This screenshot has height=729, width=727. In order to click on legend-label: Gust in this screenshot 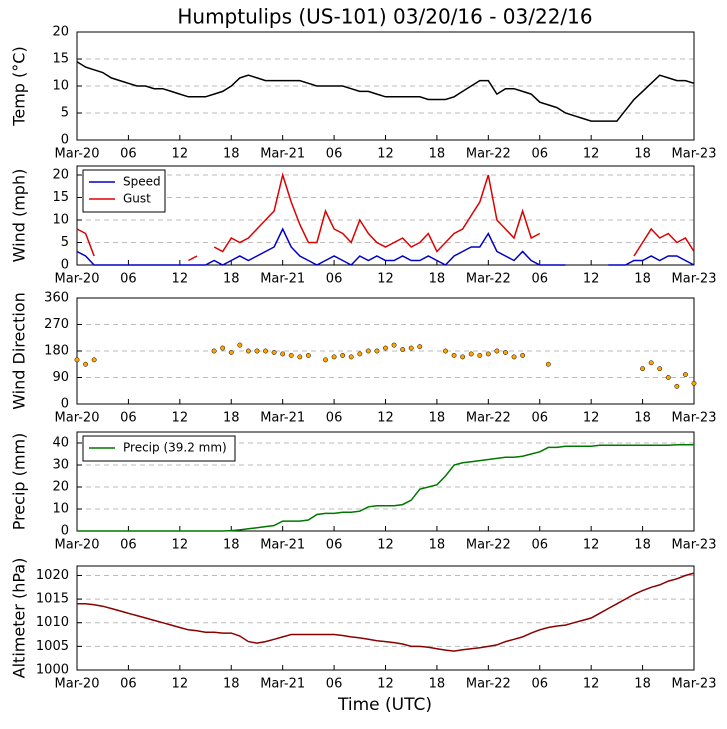, I will do `click(137, 199)`.